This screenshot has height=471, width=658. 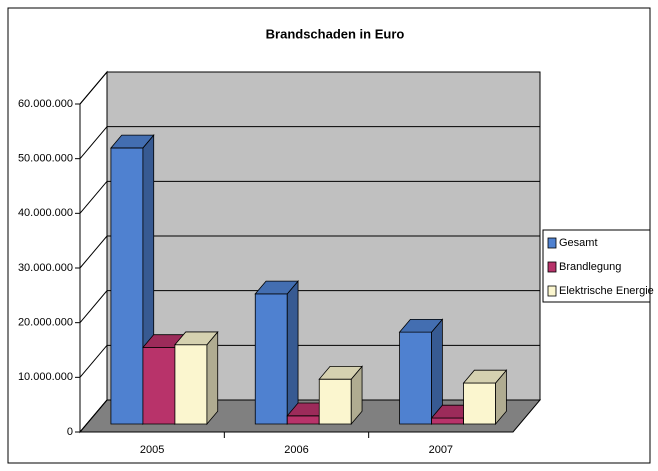 I want to click on x-tick-label: 2006, so click(x=296, y=450).